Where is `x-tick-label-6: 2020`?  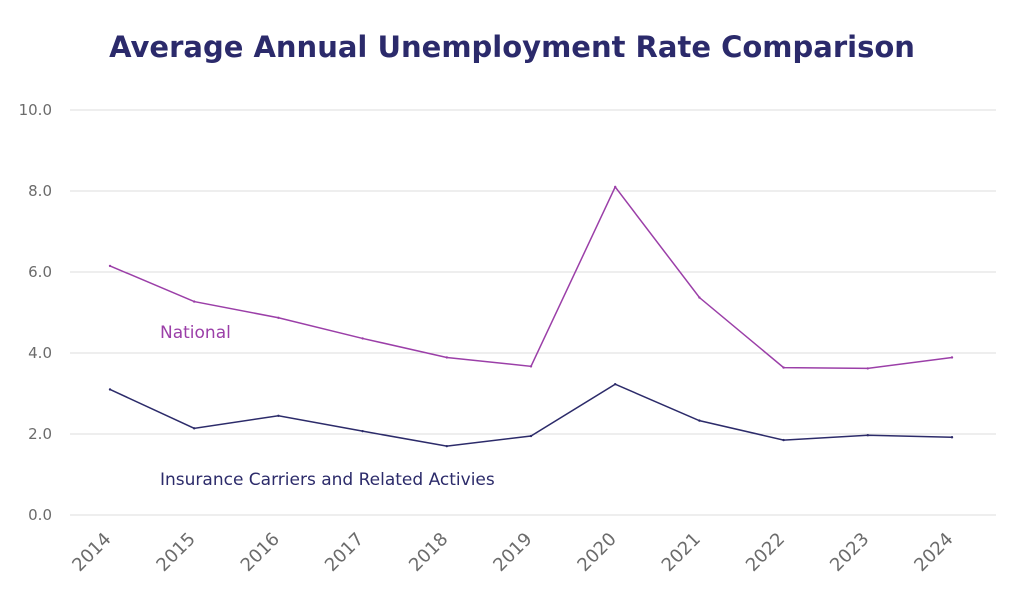 x-tick-label-6: 2020 is located at coordinates (596, 552).